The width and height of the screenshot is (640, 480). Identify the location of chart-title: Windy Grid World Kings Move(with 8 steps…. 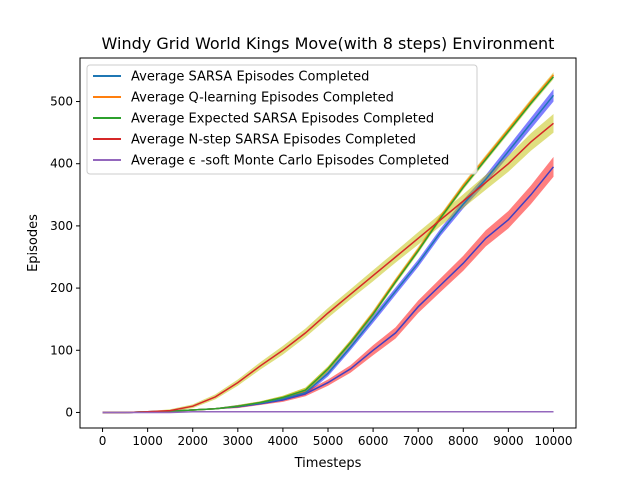
(328, 43).